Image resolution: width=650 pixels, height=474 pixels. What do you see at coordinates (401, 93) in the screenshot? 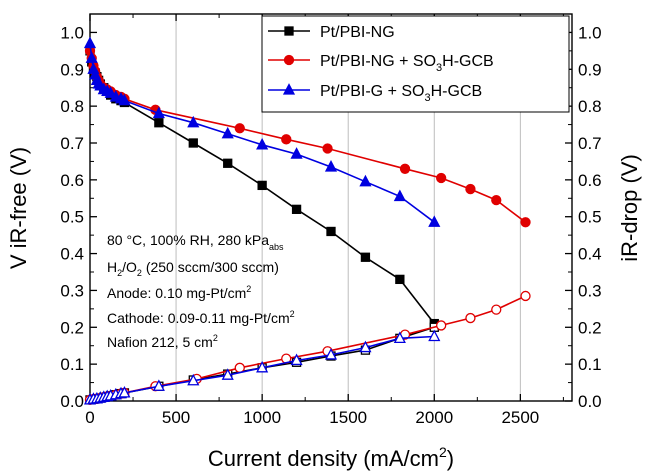
I see `legend-label-pt-pbi-g-so3h-gcb: Pt/PBI-G + SO3H-GCB` at bounding box center [401, 93].